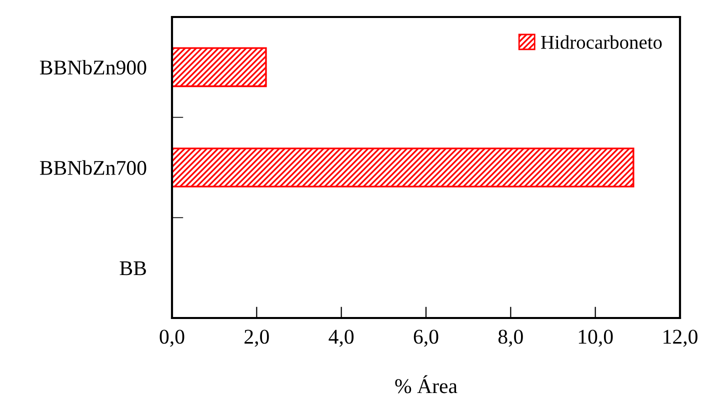 This screenshot has height=412, width=708. Describe the element at coordinates (681, 338) in the screenshot. I see `x-tick-label: 12,0` at that location.